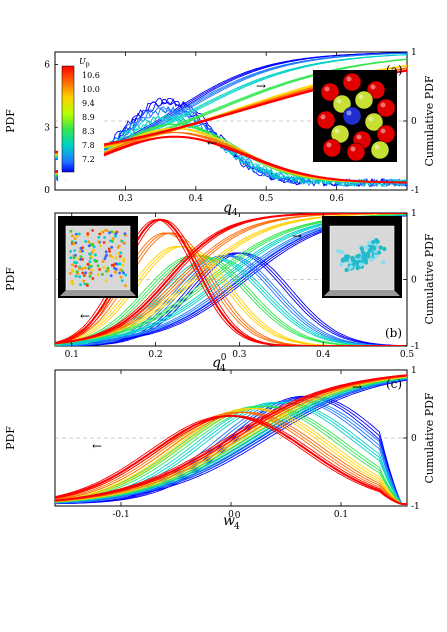  What do you see at coordinates (323, 355) in the screenshot?
I see `x-tick-label: 0.4` at bounding box center [323, 355].